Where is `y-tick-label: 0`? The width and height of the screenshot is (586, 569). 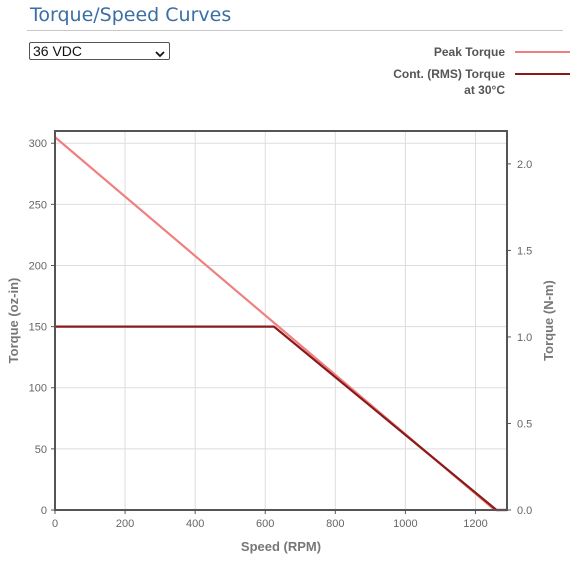
y-tick-label: 0 is located at coordinates (44, 511).